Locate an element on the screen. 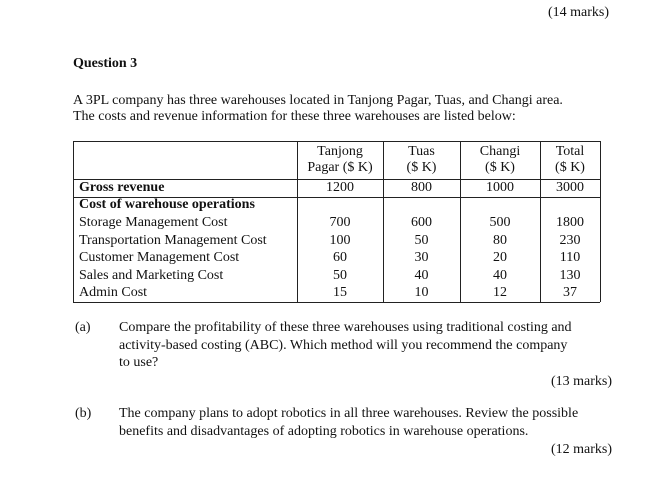  row-label: Gross revenue is located at coordinates (122, 187).